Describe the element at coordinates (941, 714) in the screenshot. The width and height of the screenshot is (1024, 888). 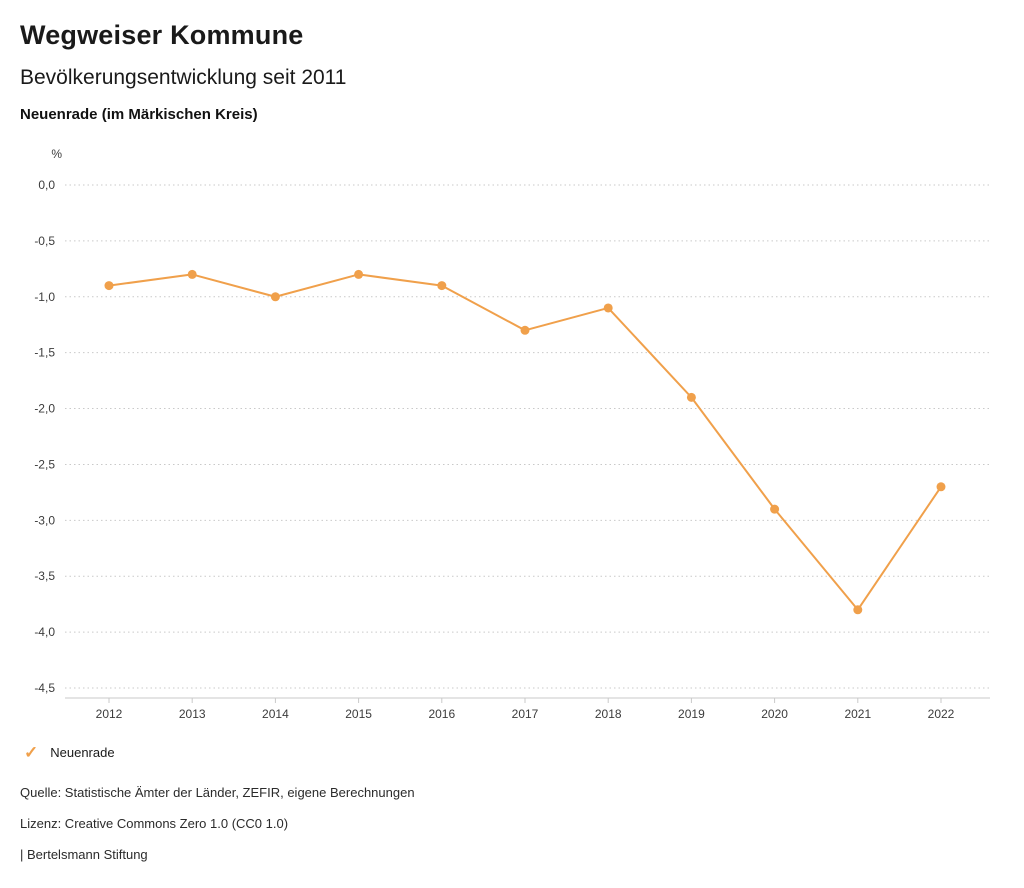
I see `x-tick-label: 2022` at that location.